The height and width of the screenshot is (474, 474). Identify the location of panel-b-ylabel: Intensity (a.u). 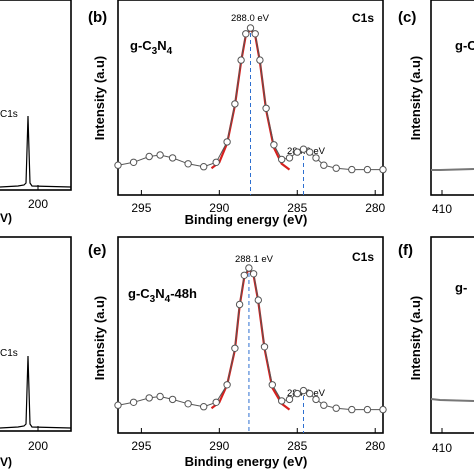
(99, 98).